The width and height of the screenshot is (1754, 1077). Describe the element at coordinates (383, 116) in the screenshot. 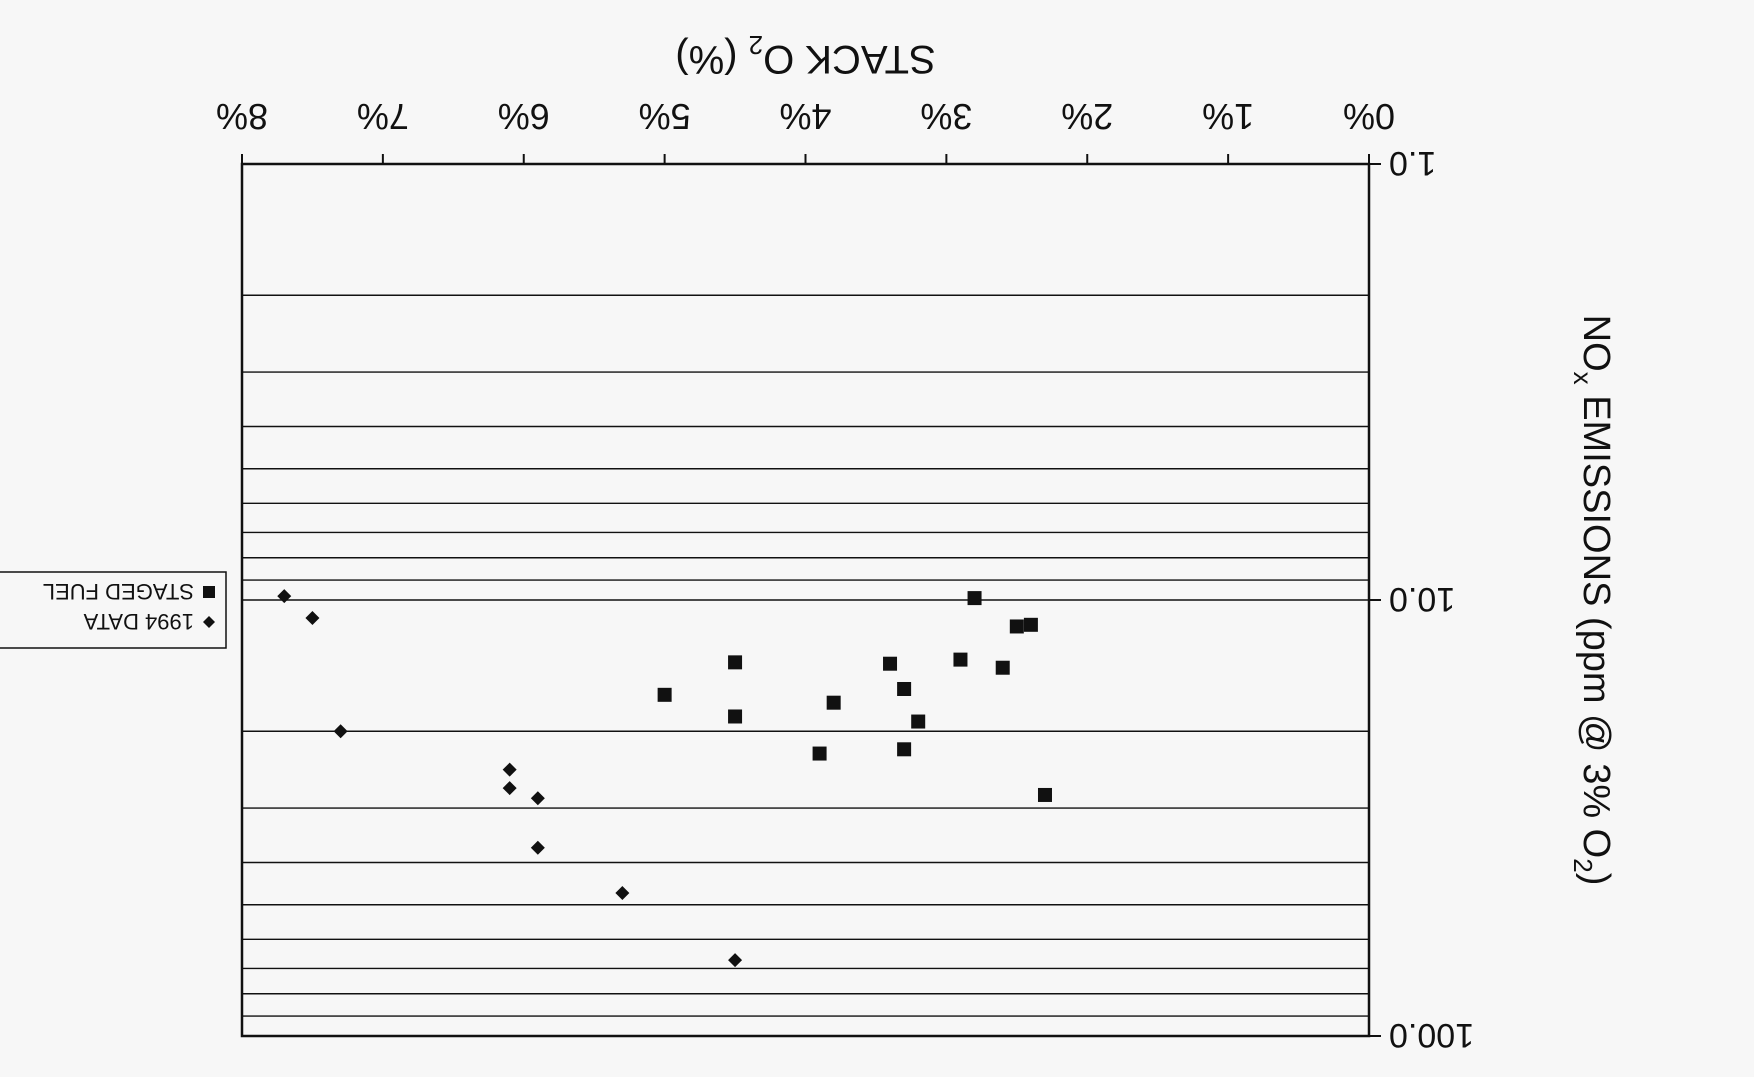

I see `x-tick-label: 7%` at that location.